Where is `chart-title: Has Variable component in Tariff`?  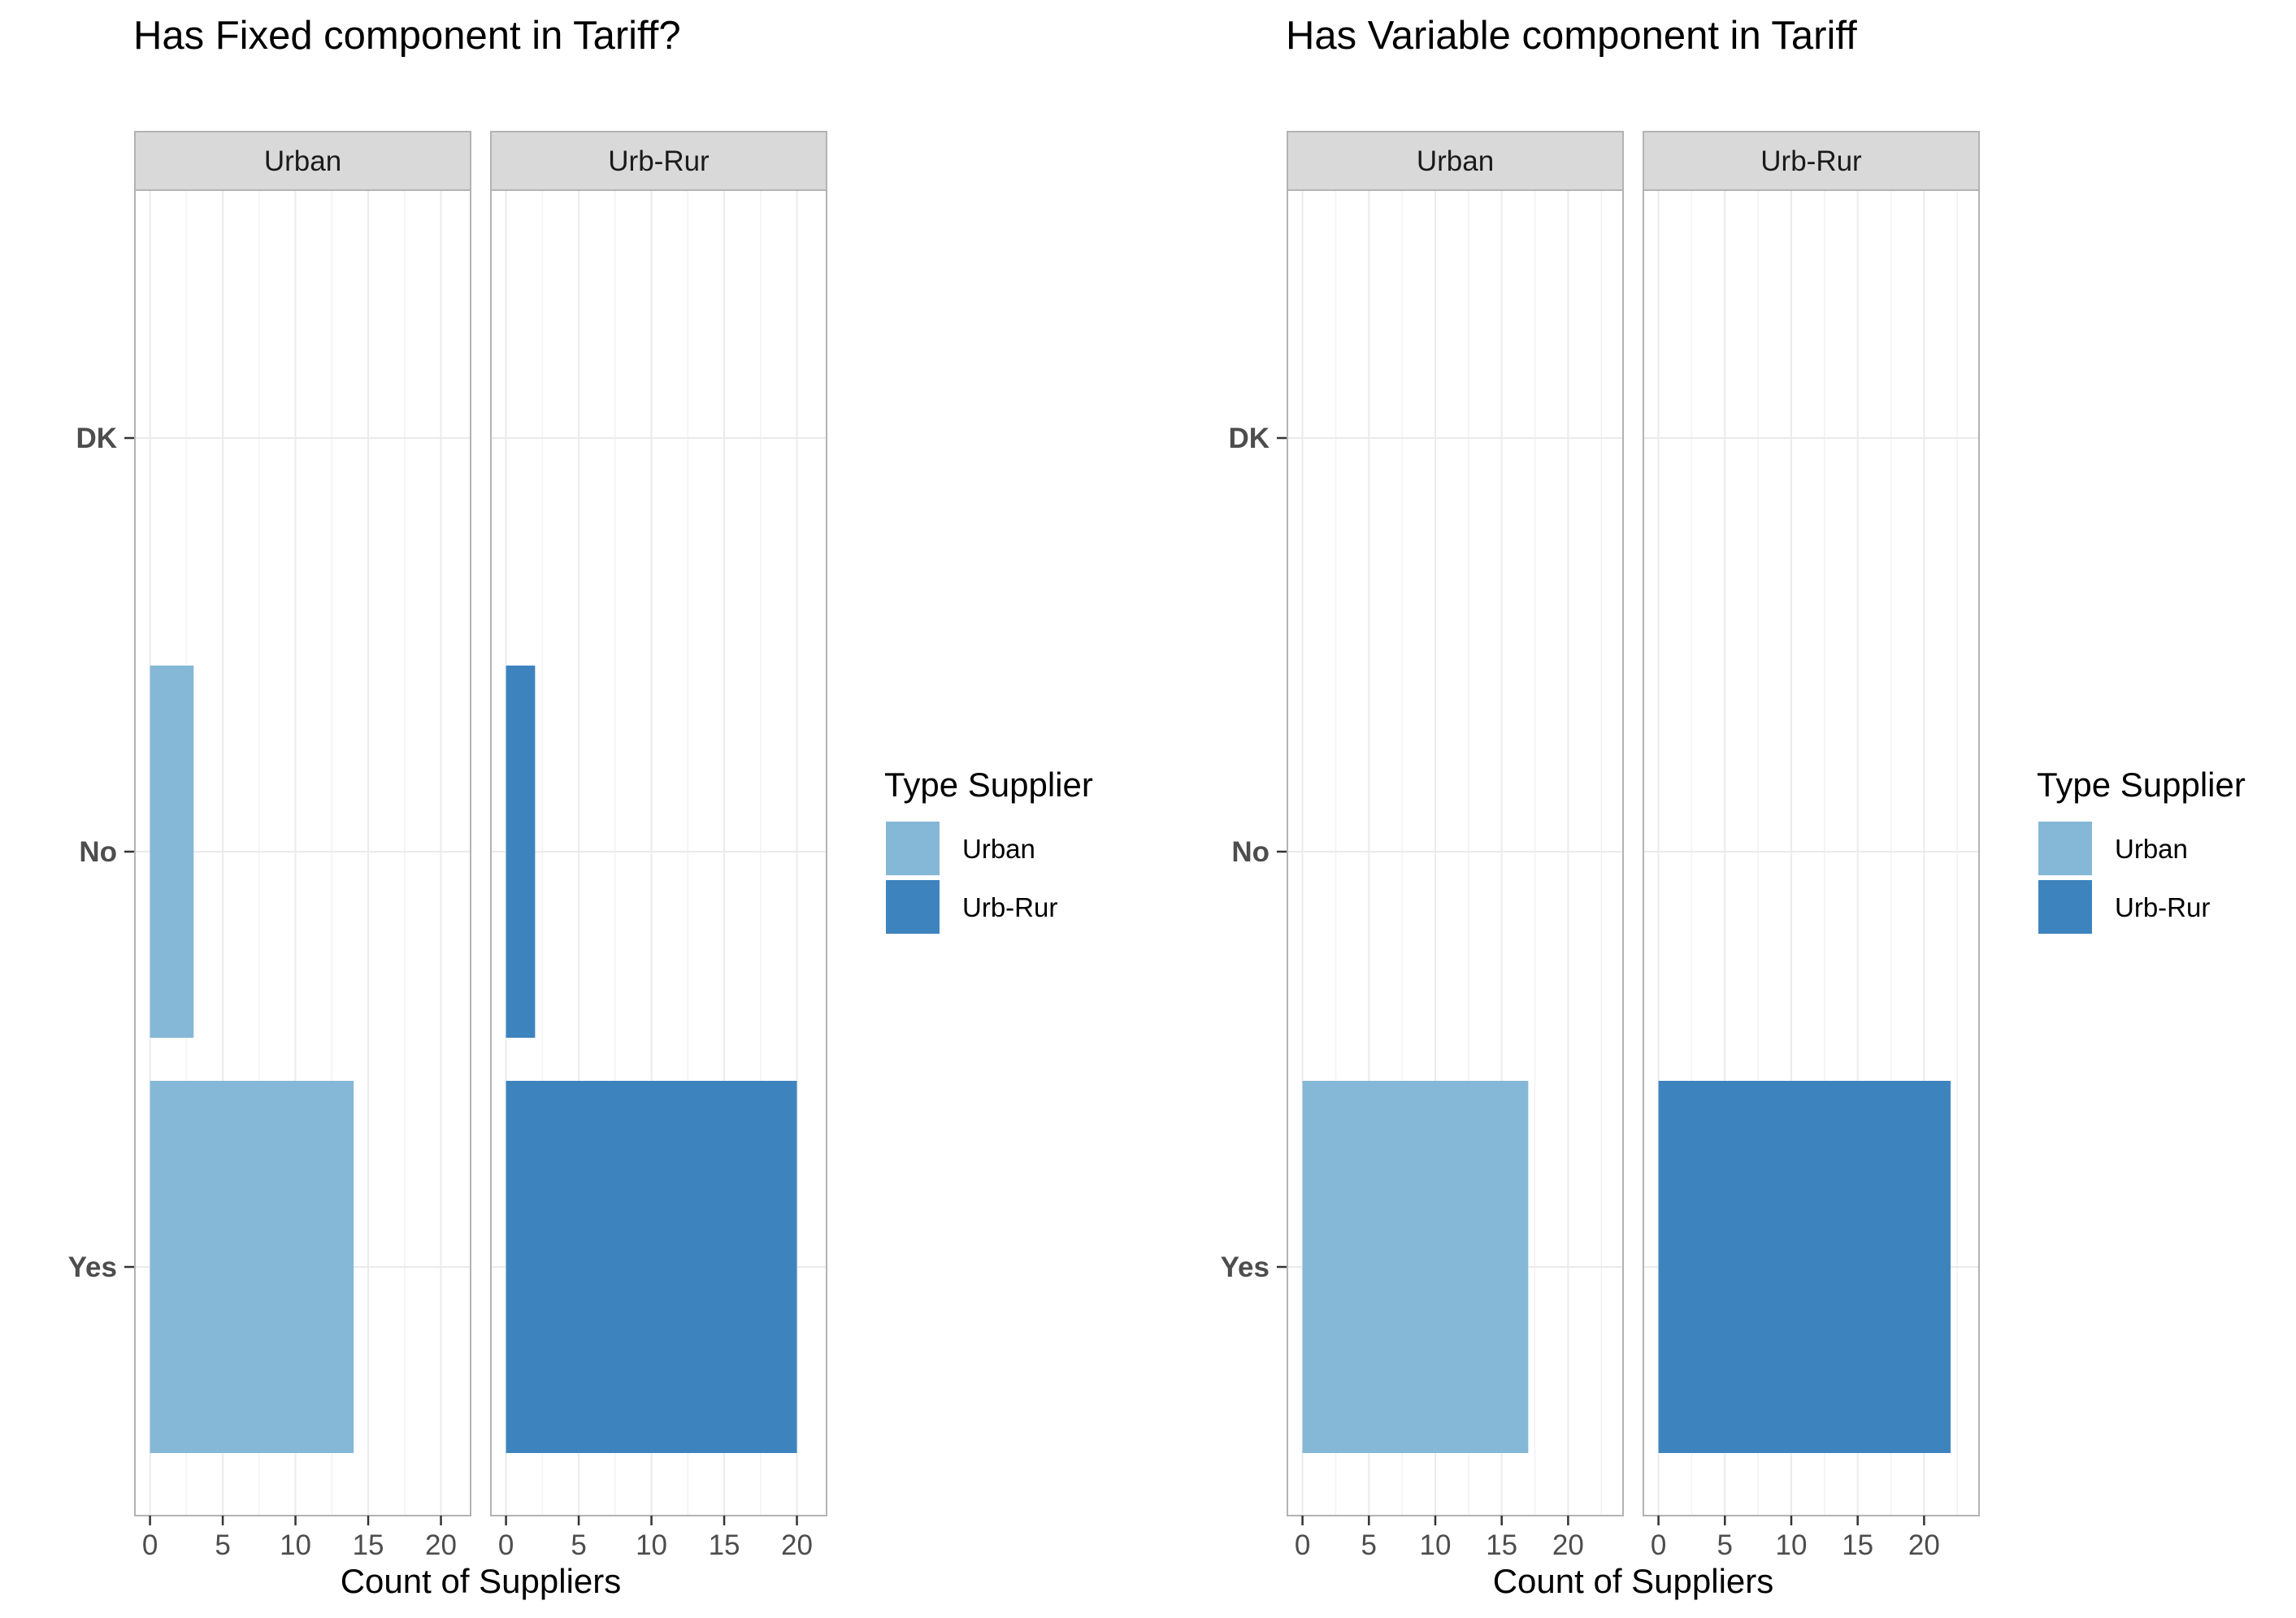 chart-title: Has Variable component in Tariff is located at coordinates (1571, 36).